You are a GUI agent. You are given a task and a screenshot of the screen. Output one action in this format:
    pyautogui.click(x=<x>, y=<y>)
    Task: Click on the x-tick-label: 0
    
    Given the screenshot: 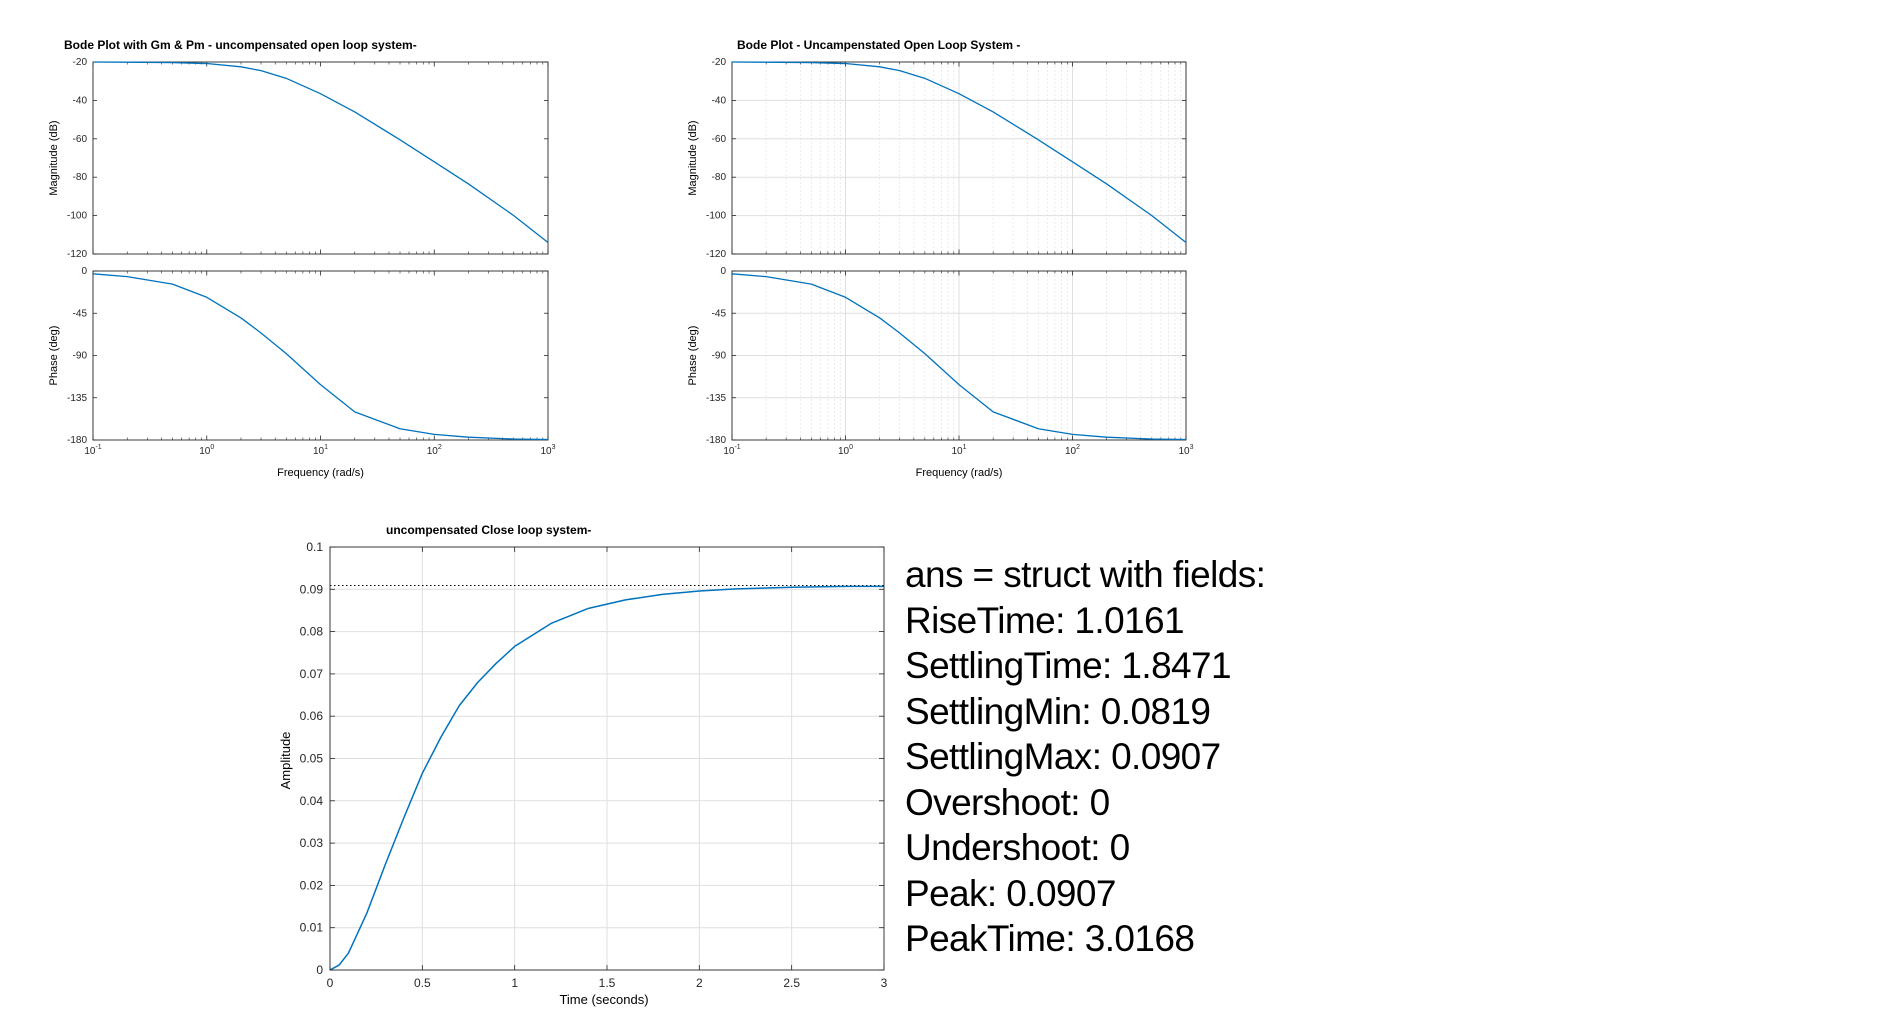 What is the action you would take?
    pyautogui.click(x=330, y=983)
    